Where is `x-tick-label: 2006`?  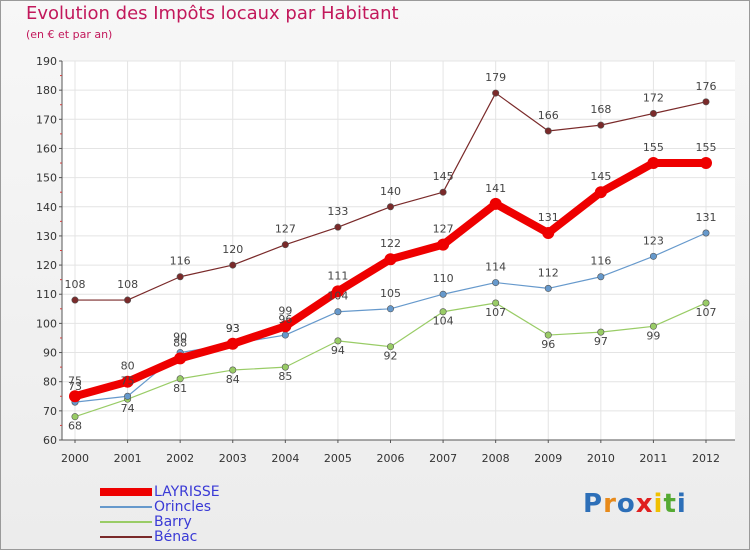
x-tick-label: 2006 is located at coordinates (391, 458).